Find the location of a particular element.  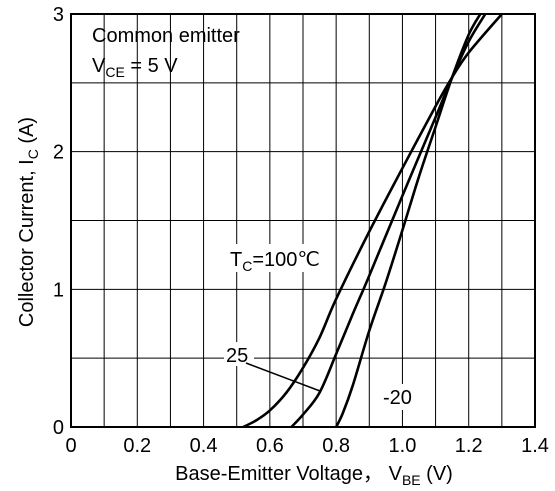

x-axis-label: Base-Emitter Voltage， VBE (V) is located at coordinates (314, 475).